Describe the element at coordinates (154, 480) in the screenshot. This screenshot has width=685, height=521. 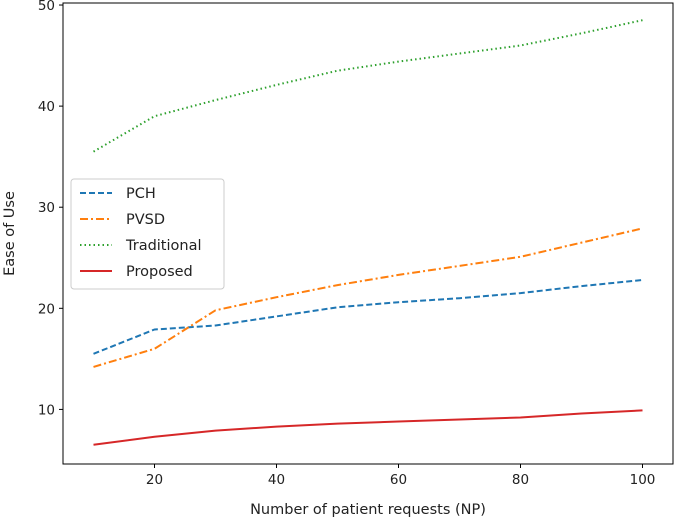
I see `x-tick-label: 20` at that location.